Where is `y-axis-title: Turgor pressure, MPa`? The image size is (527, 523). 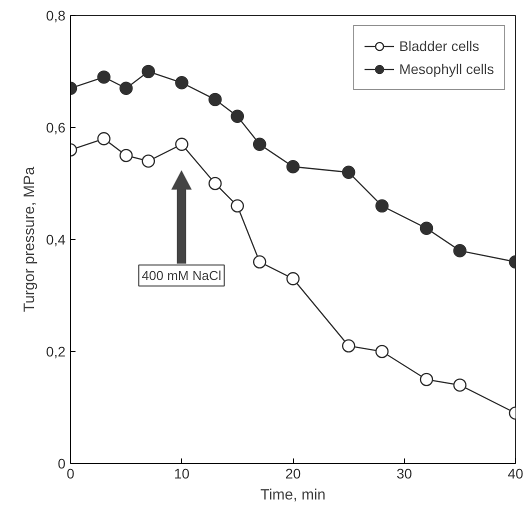 y-axis-title: Turgor pressure, MPa is located at coordinates (29, 239).